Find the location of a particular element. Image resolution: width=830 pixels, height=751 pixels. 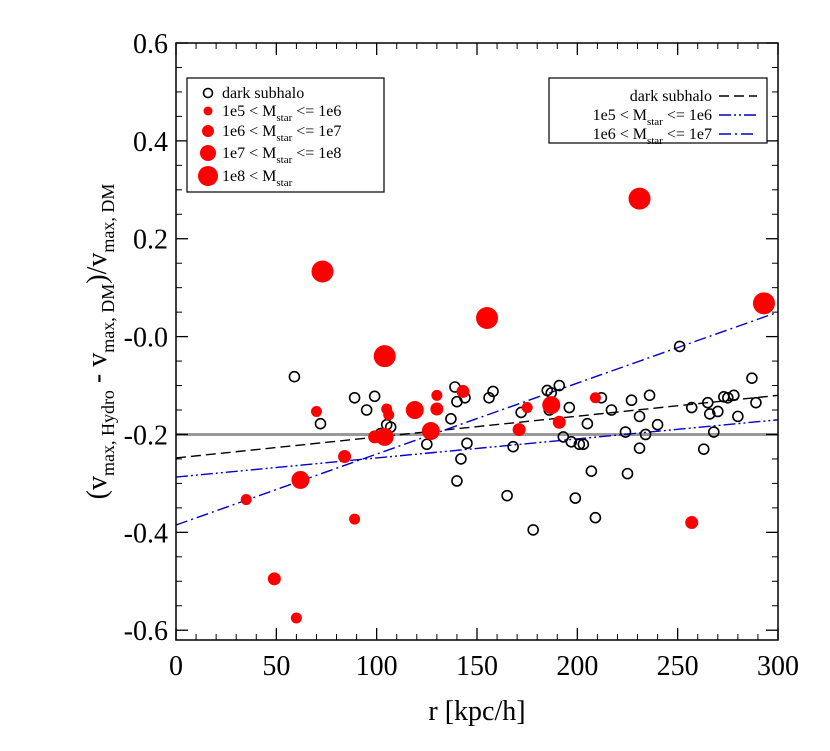

y-axis-title: (vmax, Hydro - vmax, DM)/vmax, DM is located at coordinates (100, 342).